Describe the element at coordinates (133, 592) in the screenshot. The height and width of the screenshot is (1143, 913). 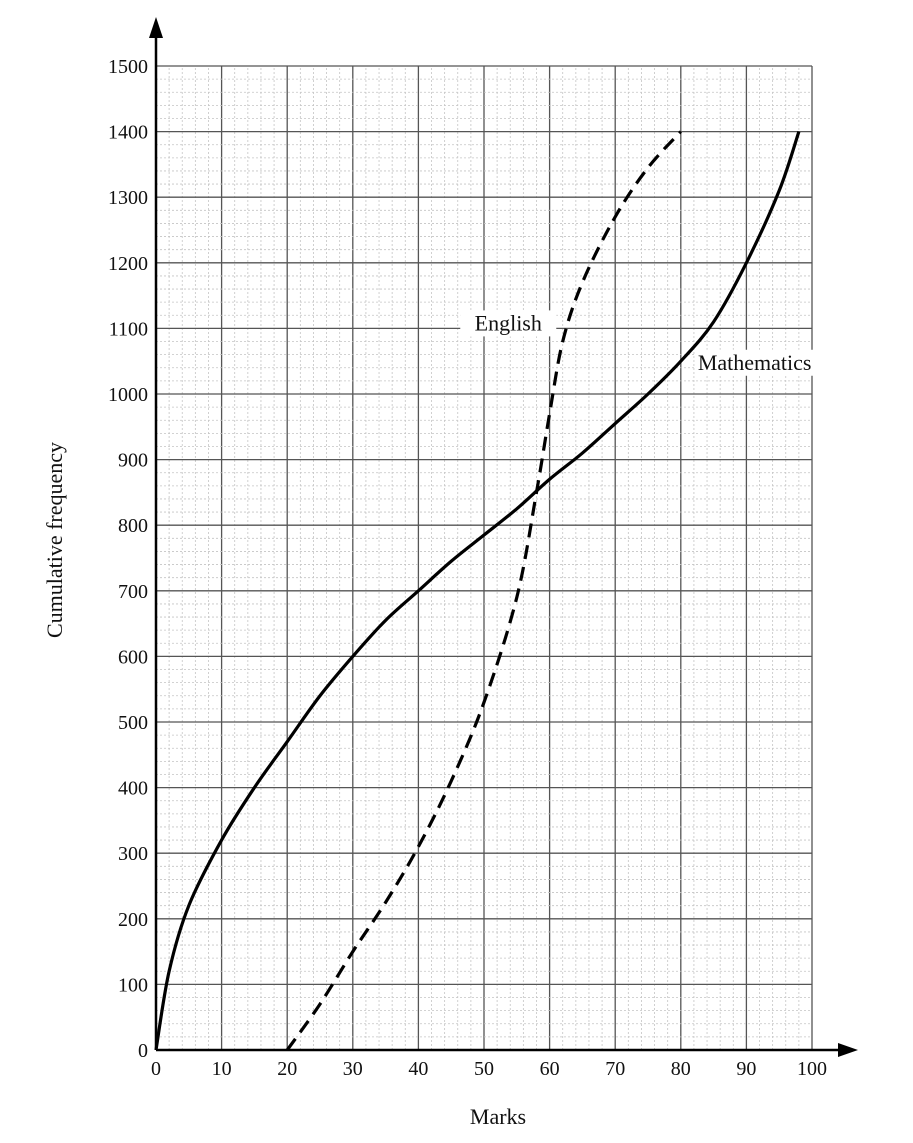
I see `y-tick-label: 700` at that location.